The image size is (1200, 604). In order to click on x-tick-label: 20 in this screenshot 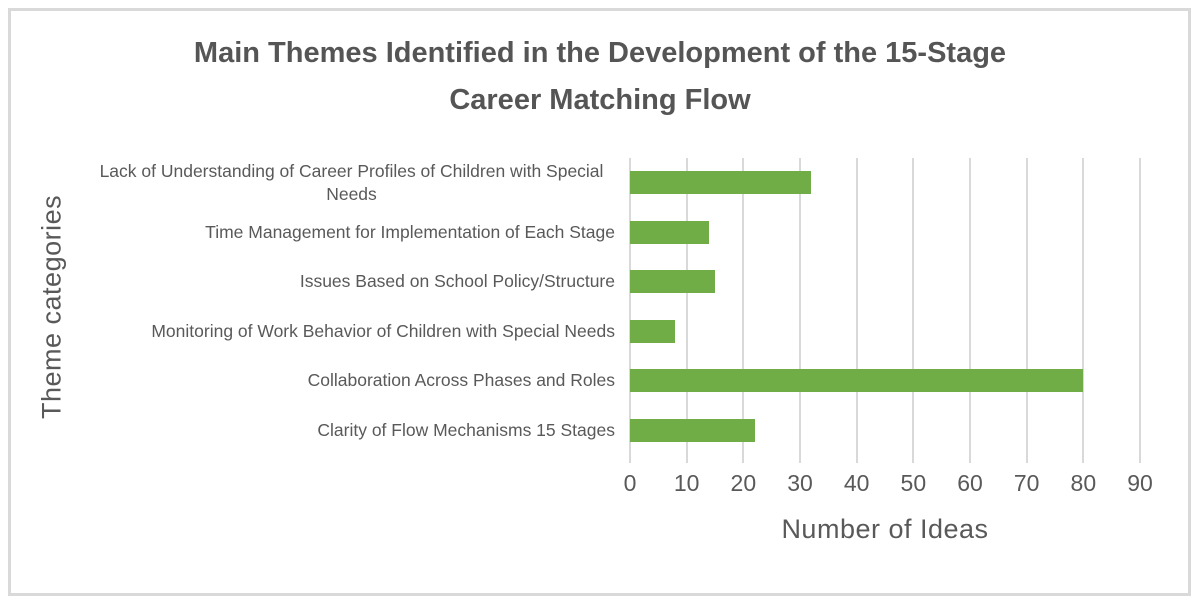, I will do `click(743, 483)`.